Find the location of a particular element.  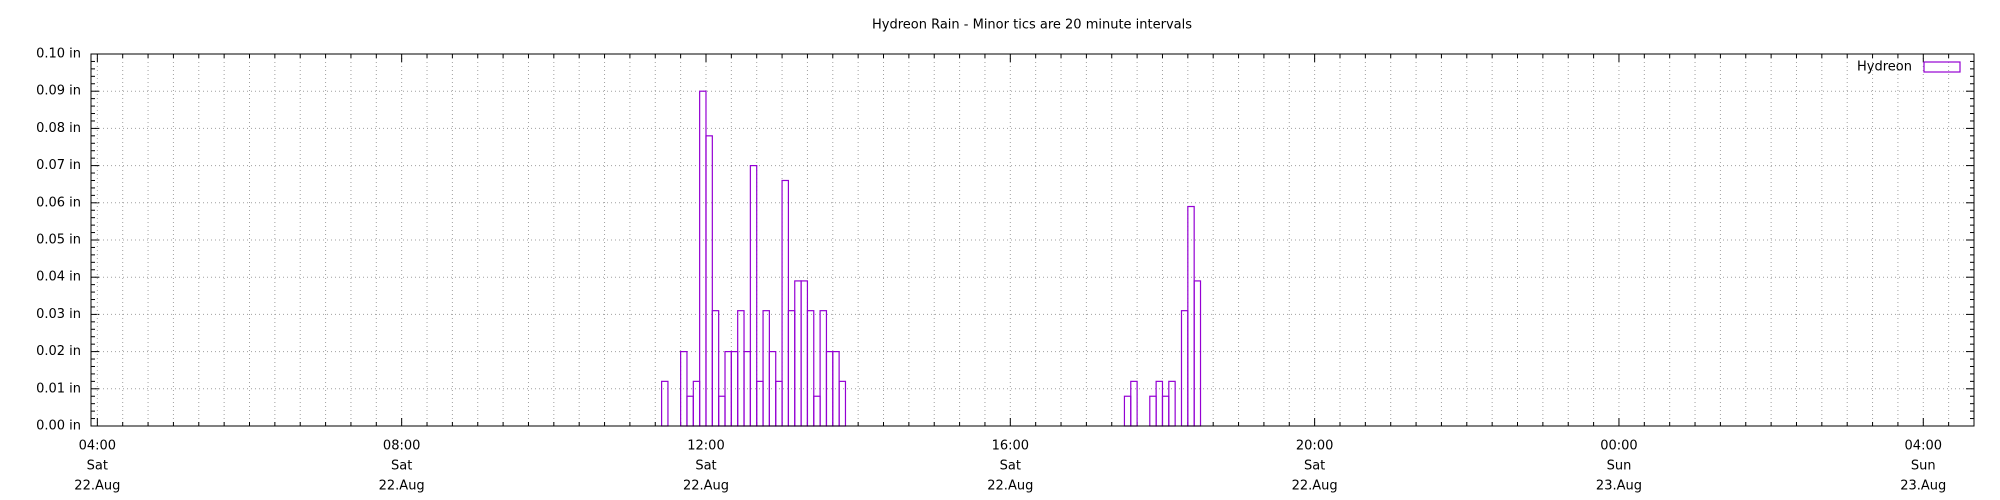

y-tick-label: 0.06 in is located at coordinates (58, 202).